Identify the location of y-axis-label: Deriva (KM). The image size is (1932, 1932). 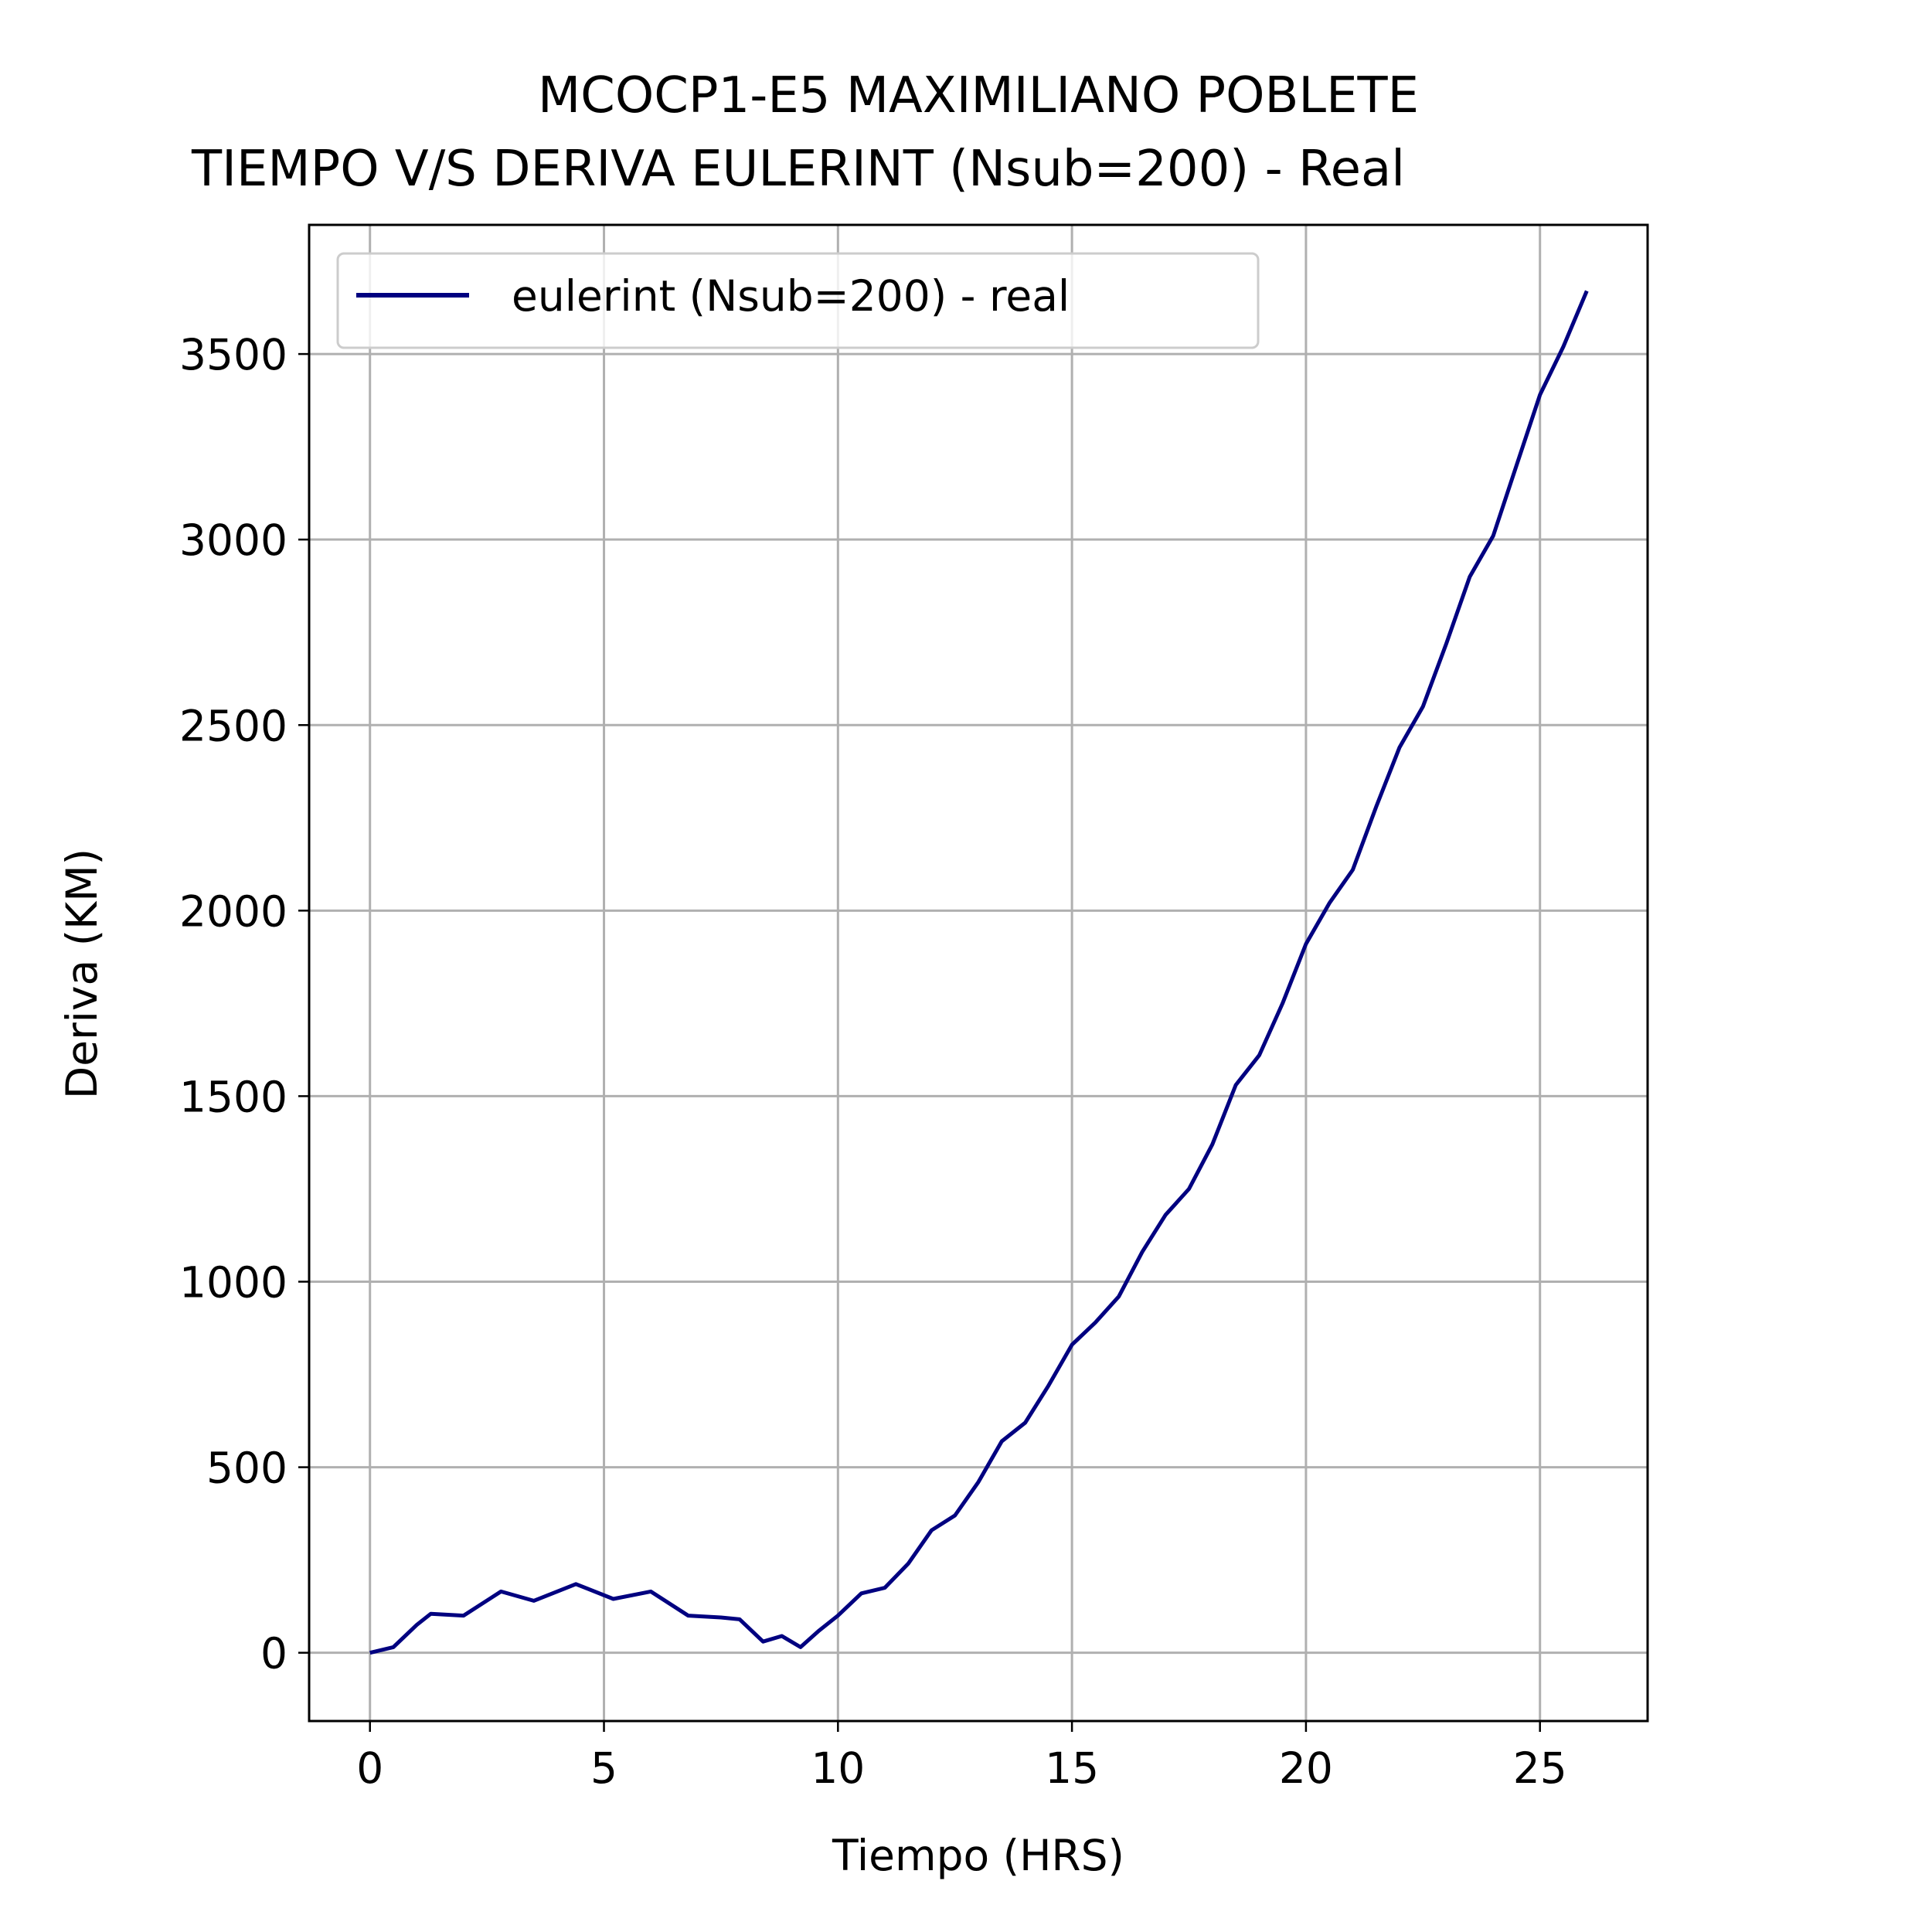
(82, 974).